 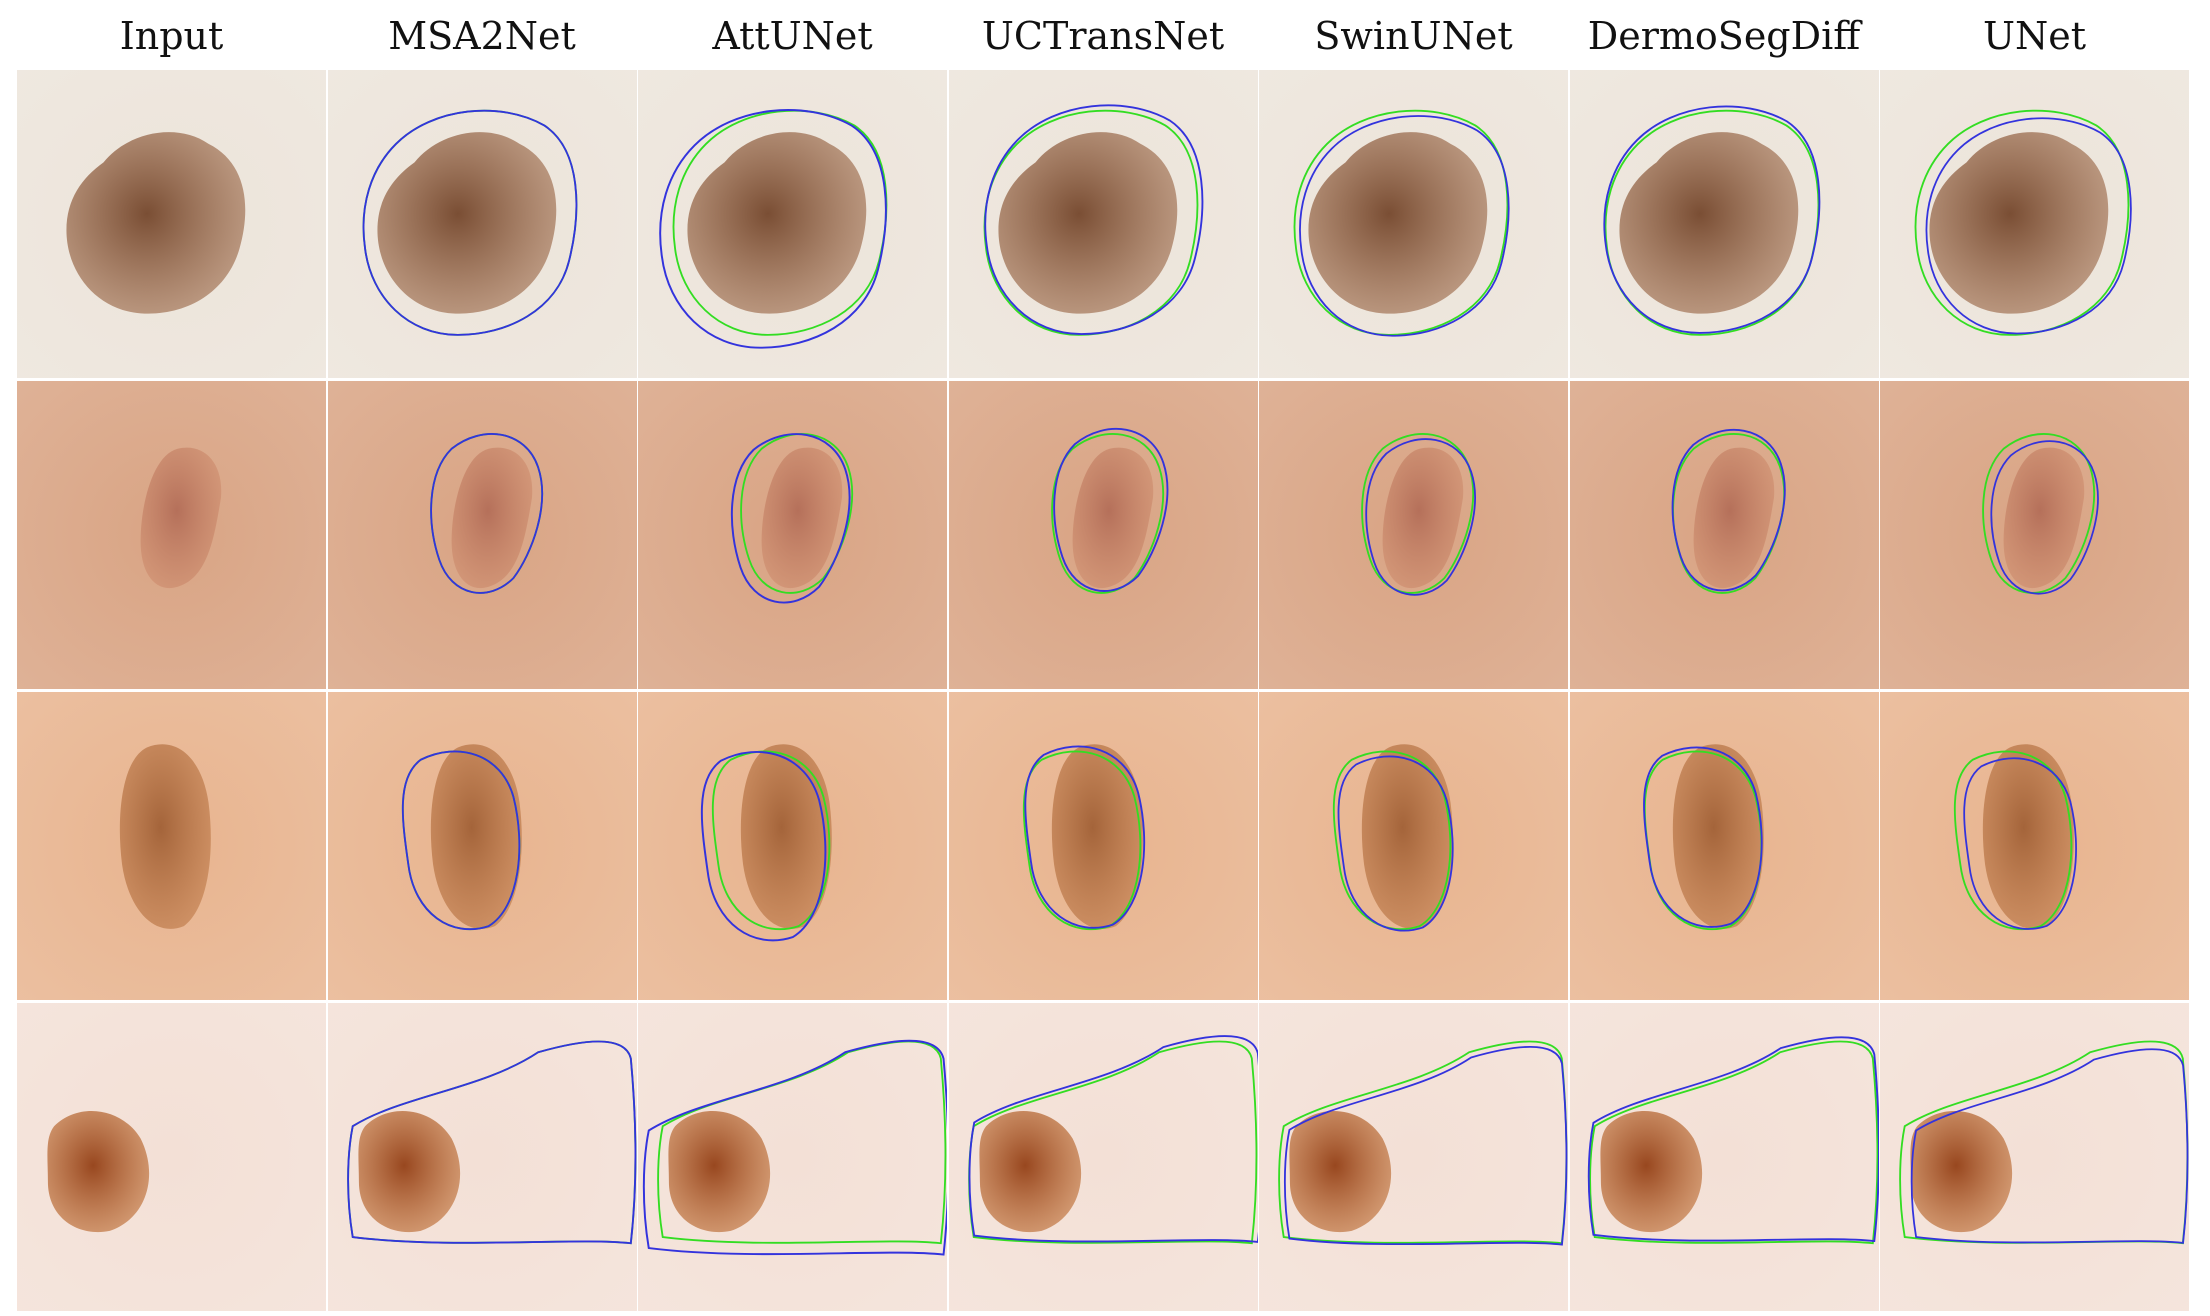 I want to click on image-tile-sample-4-uctransnet, so click(x=1103, y=1157).